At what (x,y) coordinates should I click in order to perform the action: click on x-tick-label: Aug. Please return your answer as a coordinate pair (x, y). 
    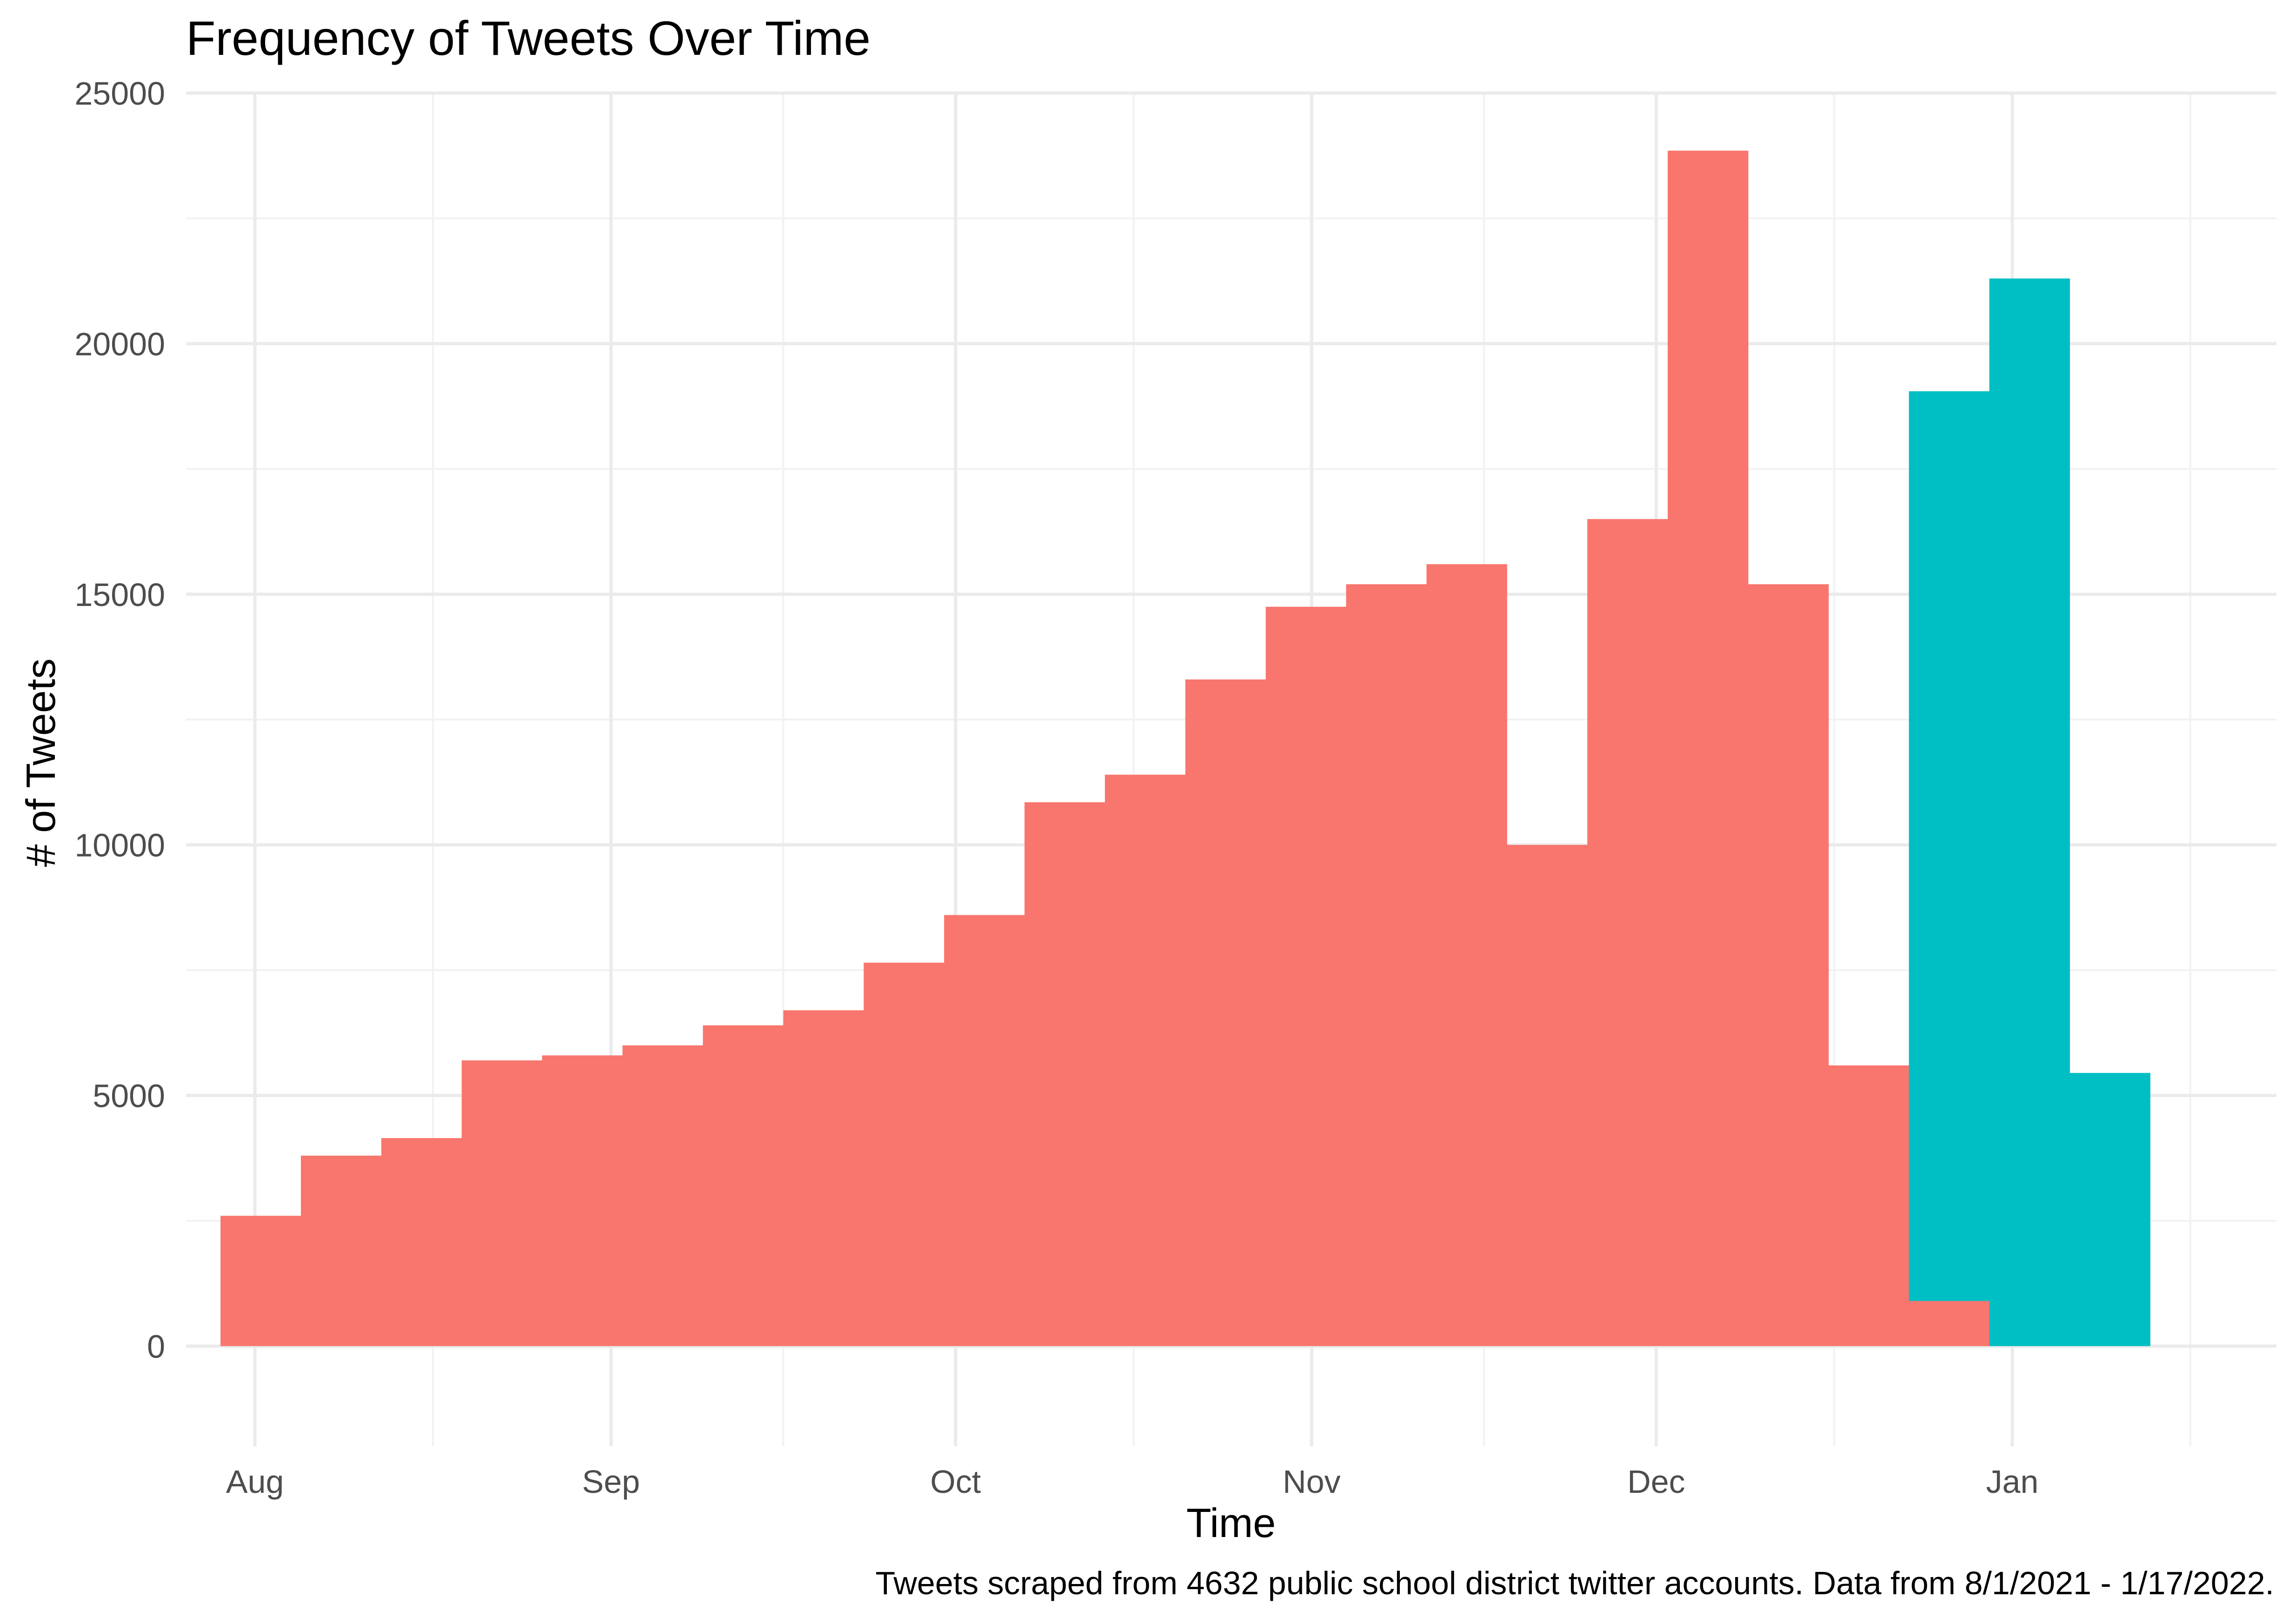
    Looking at the image, I should click on (255, 1482).